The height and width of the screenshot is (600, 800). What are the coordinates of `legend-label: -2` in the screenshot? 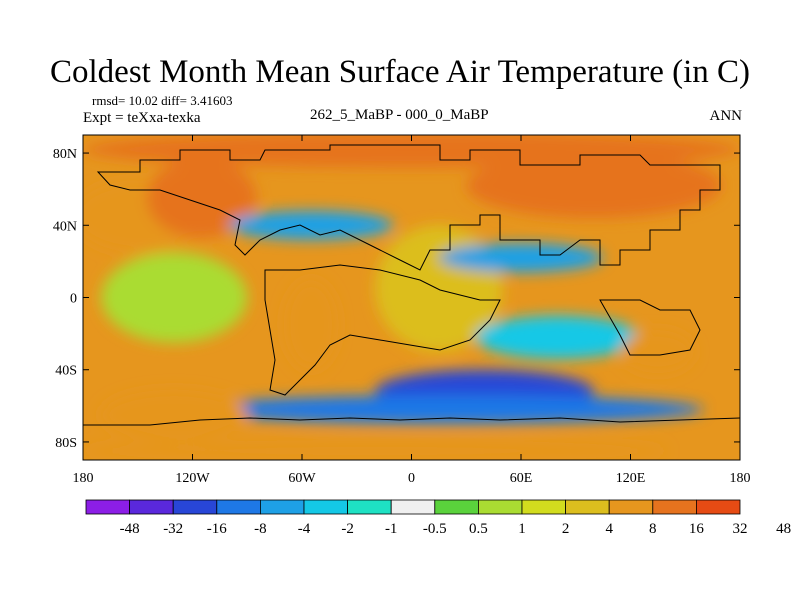 It's located at (347, 529).